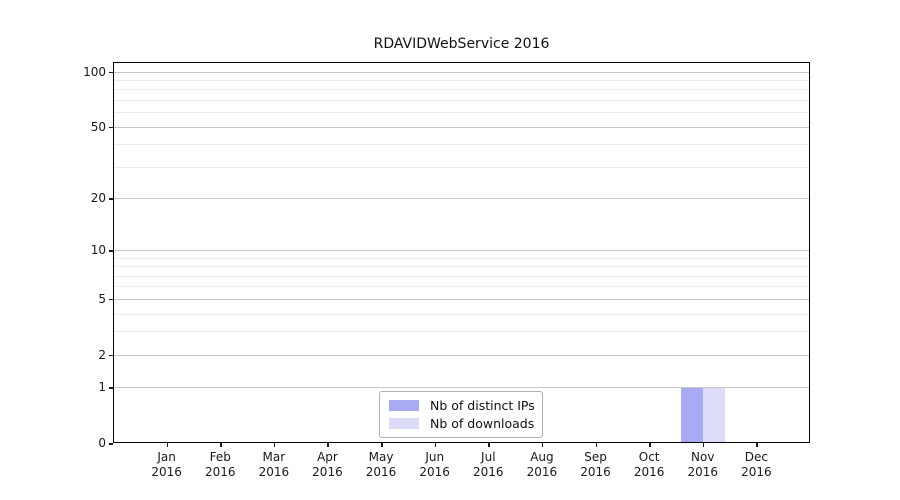 The image size is (900, 500). What do you see at coordinates (435, 457) in the screenshot?
I see `x-tick-month: Jun` at bounding box center [435, 457].